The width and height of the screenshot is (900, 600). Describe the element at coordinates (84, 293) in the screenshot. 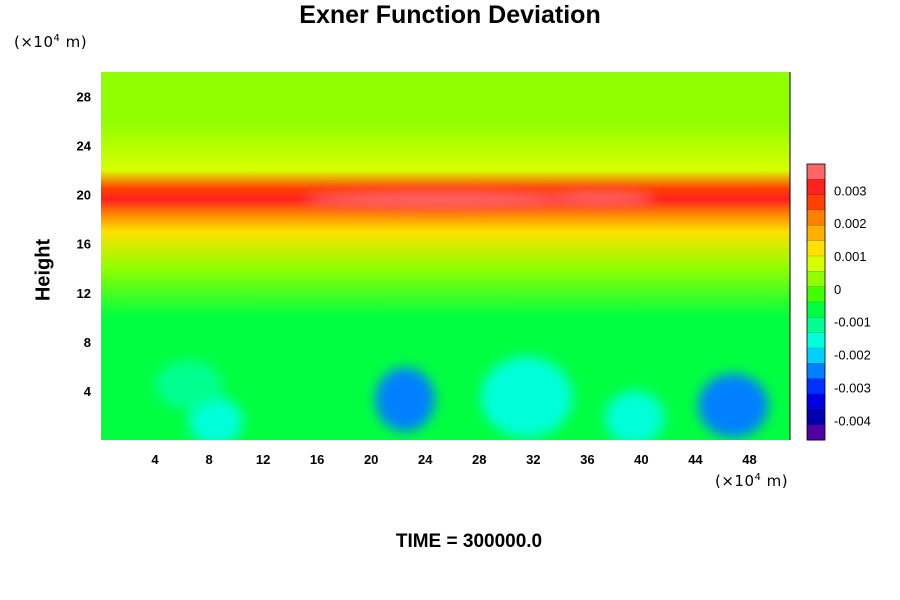

I see `y-tick-label: 12` at that location.